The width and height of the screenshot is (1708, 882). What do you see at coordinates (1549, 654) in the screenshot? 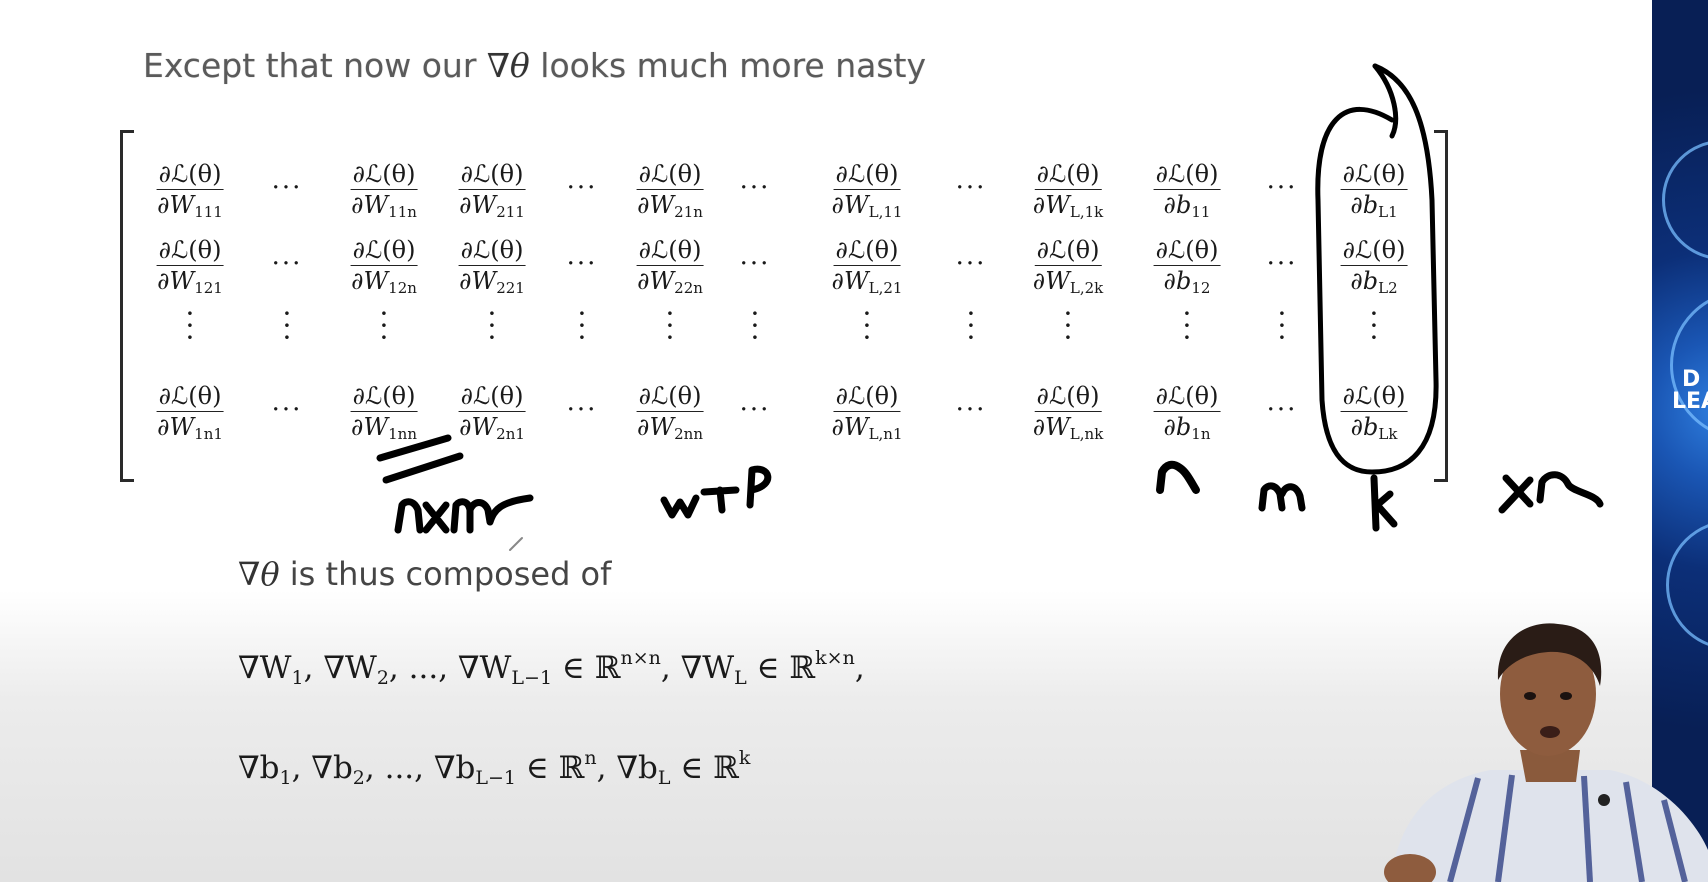
I see `presenter-hair` at bounding box center [1549, 654].